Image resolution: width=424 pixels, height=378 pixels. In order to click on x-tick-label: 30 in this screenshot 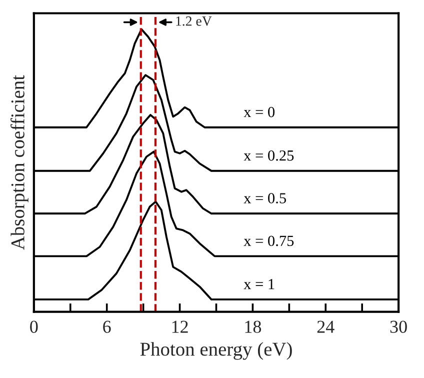, I will do `click(398, 326)`.